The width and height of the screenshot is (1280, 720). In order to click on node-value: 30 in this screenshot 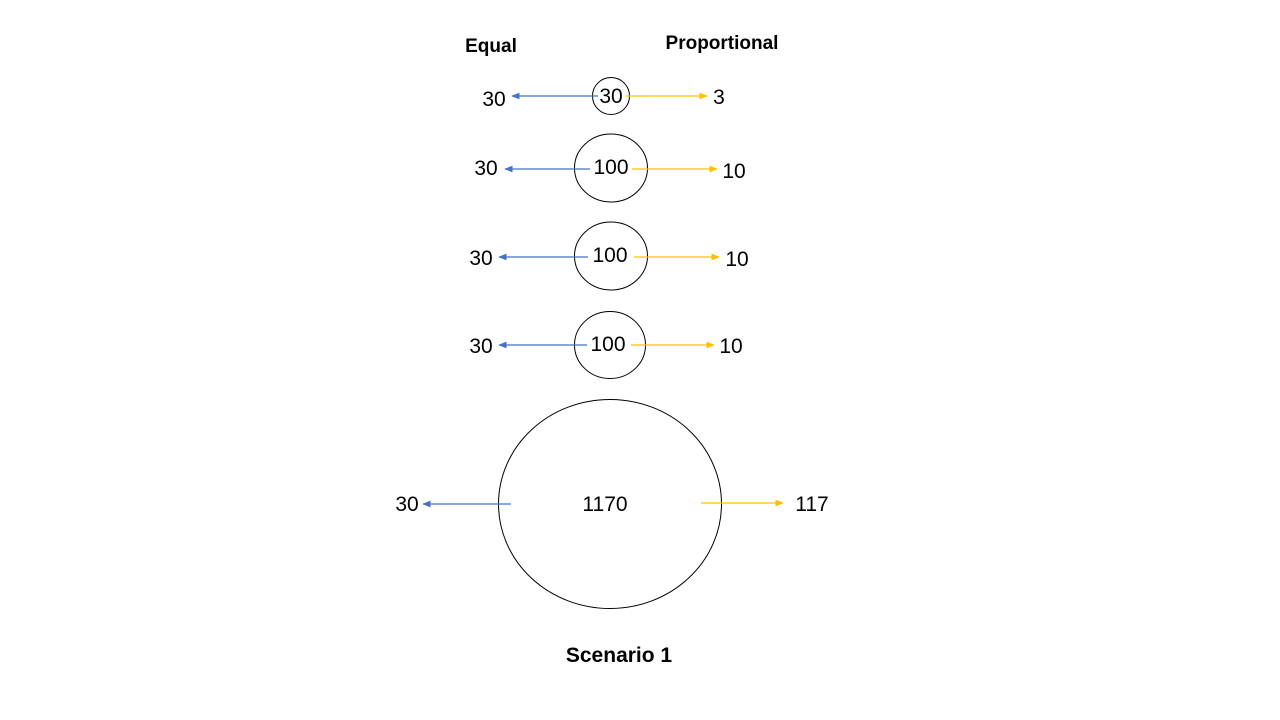, I will do `click(610, 96)`.